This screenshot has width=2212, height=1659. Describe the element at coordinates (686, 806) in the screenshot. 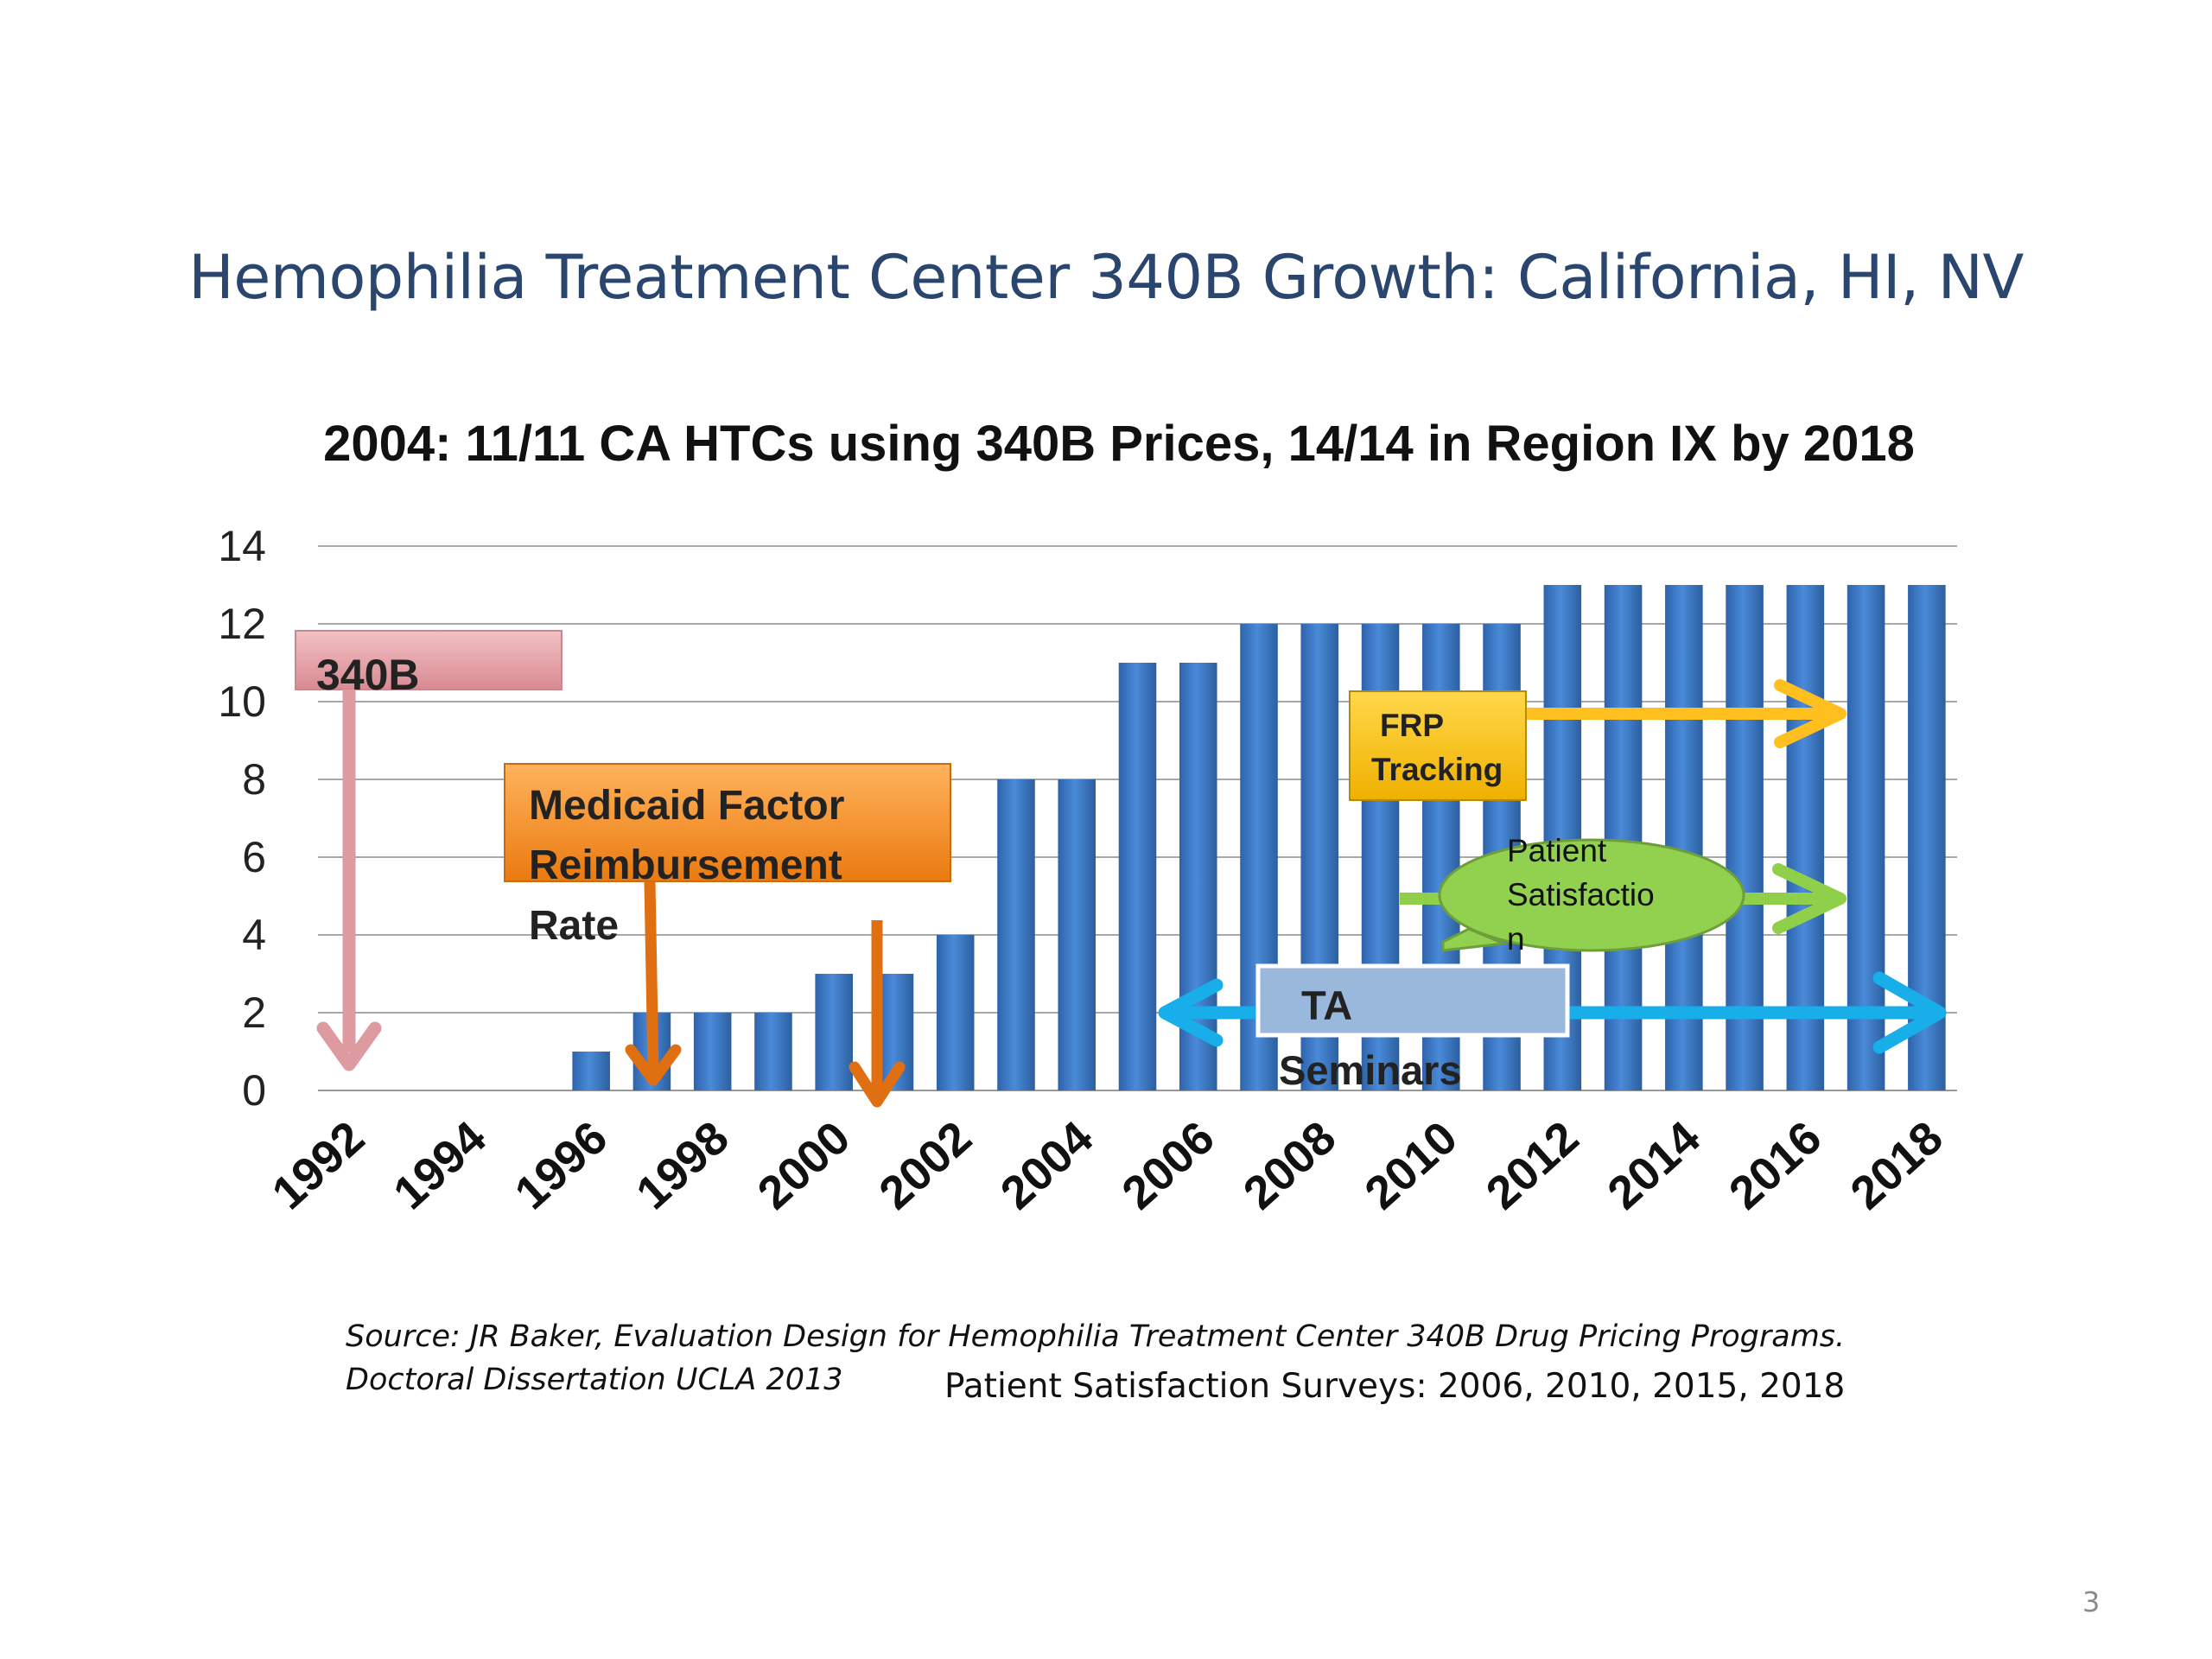

I see `medicaid-label-line1: Medicaid Factor` at that location.